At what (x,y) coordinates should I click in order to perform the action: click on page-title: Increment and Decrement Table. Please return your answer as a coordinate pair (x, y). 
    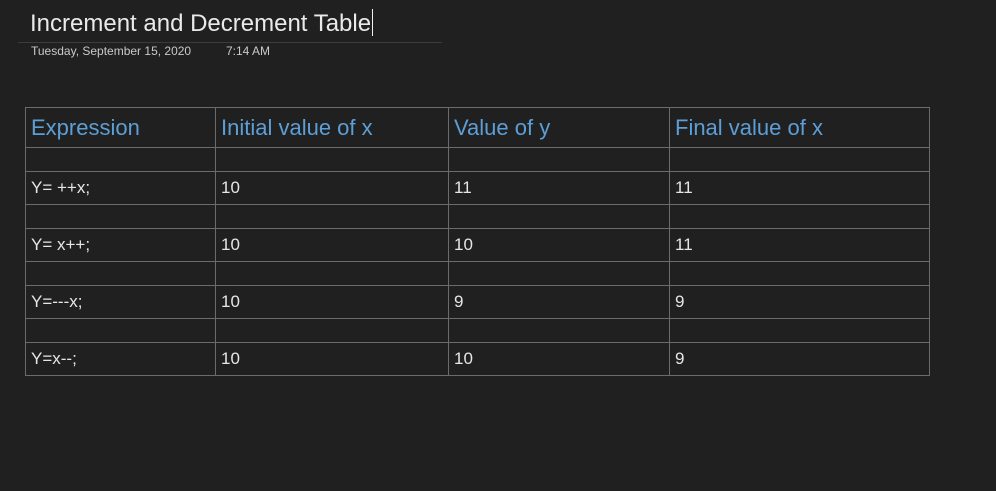
    Looking at the image, I should click on (202, 24).